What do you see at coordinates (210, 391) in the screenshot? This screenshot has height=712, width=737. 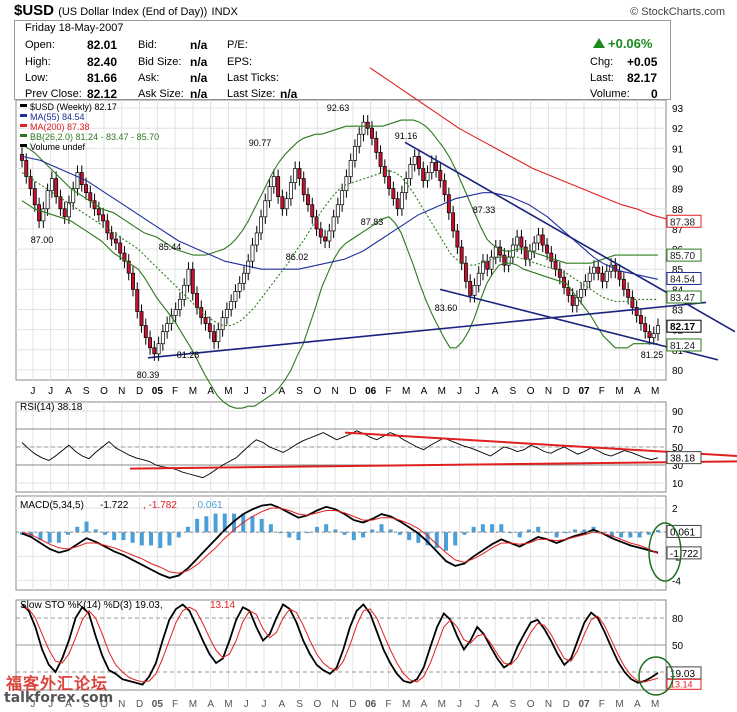 I see `x-tick-label: A` at bounding box center [210, 391].